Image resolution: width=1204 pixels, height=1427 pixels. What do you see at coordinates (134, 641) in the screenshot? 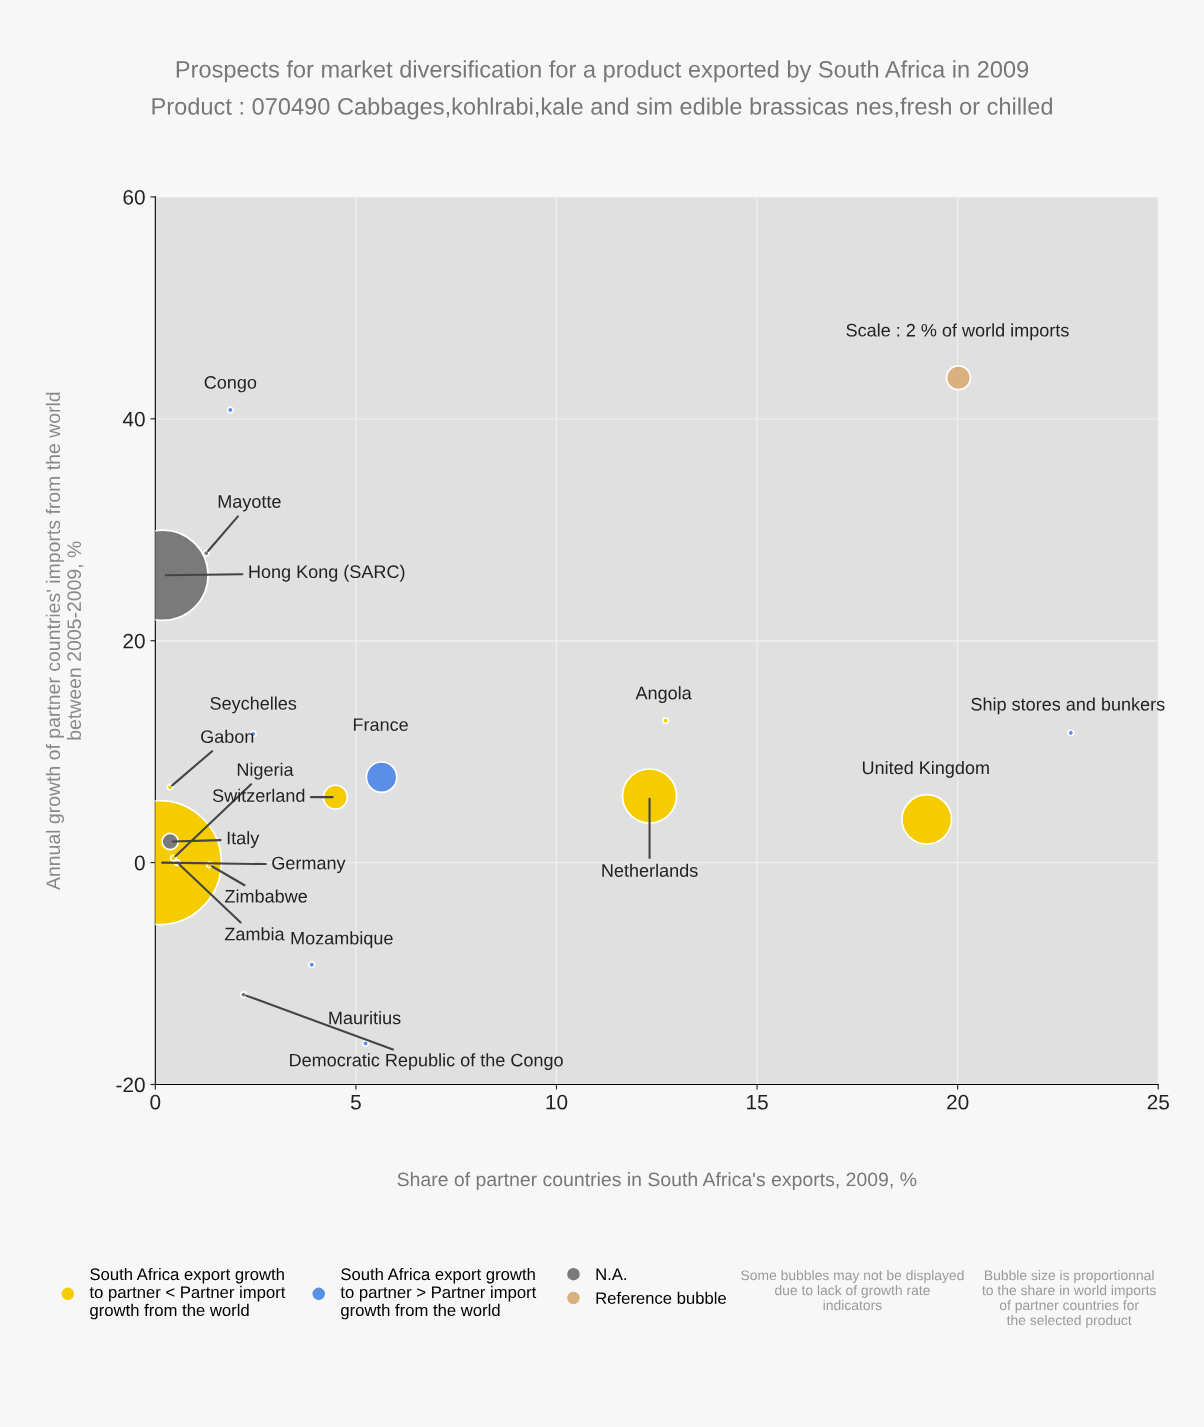
I see `y-tick-label: 20` at bounding box center [134, 641].